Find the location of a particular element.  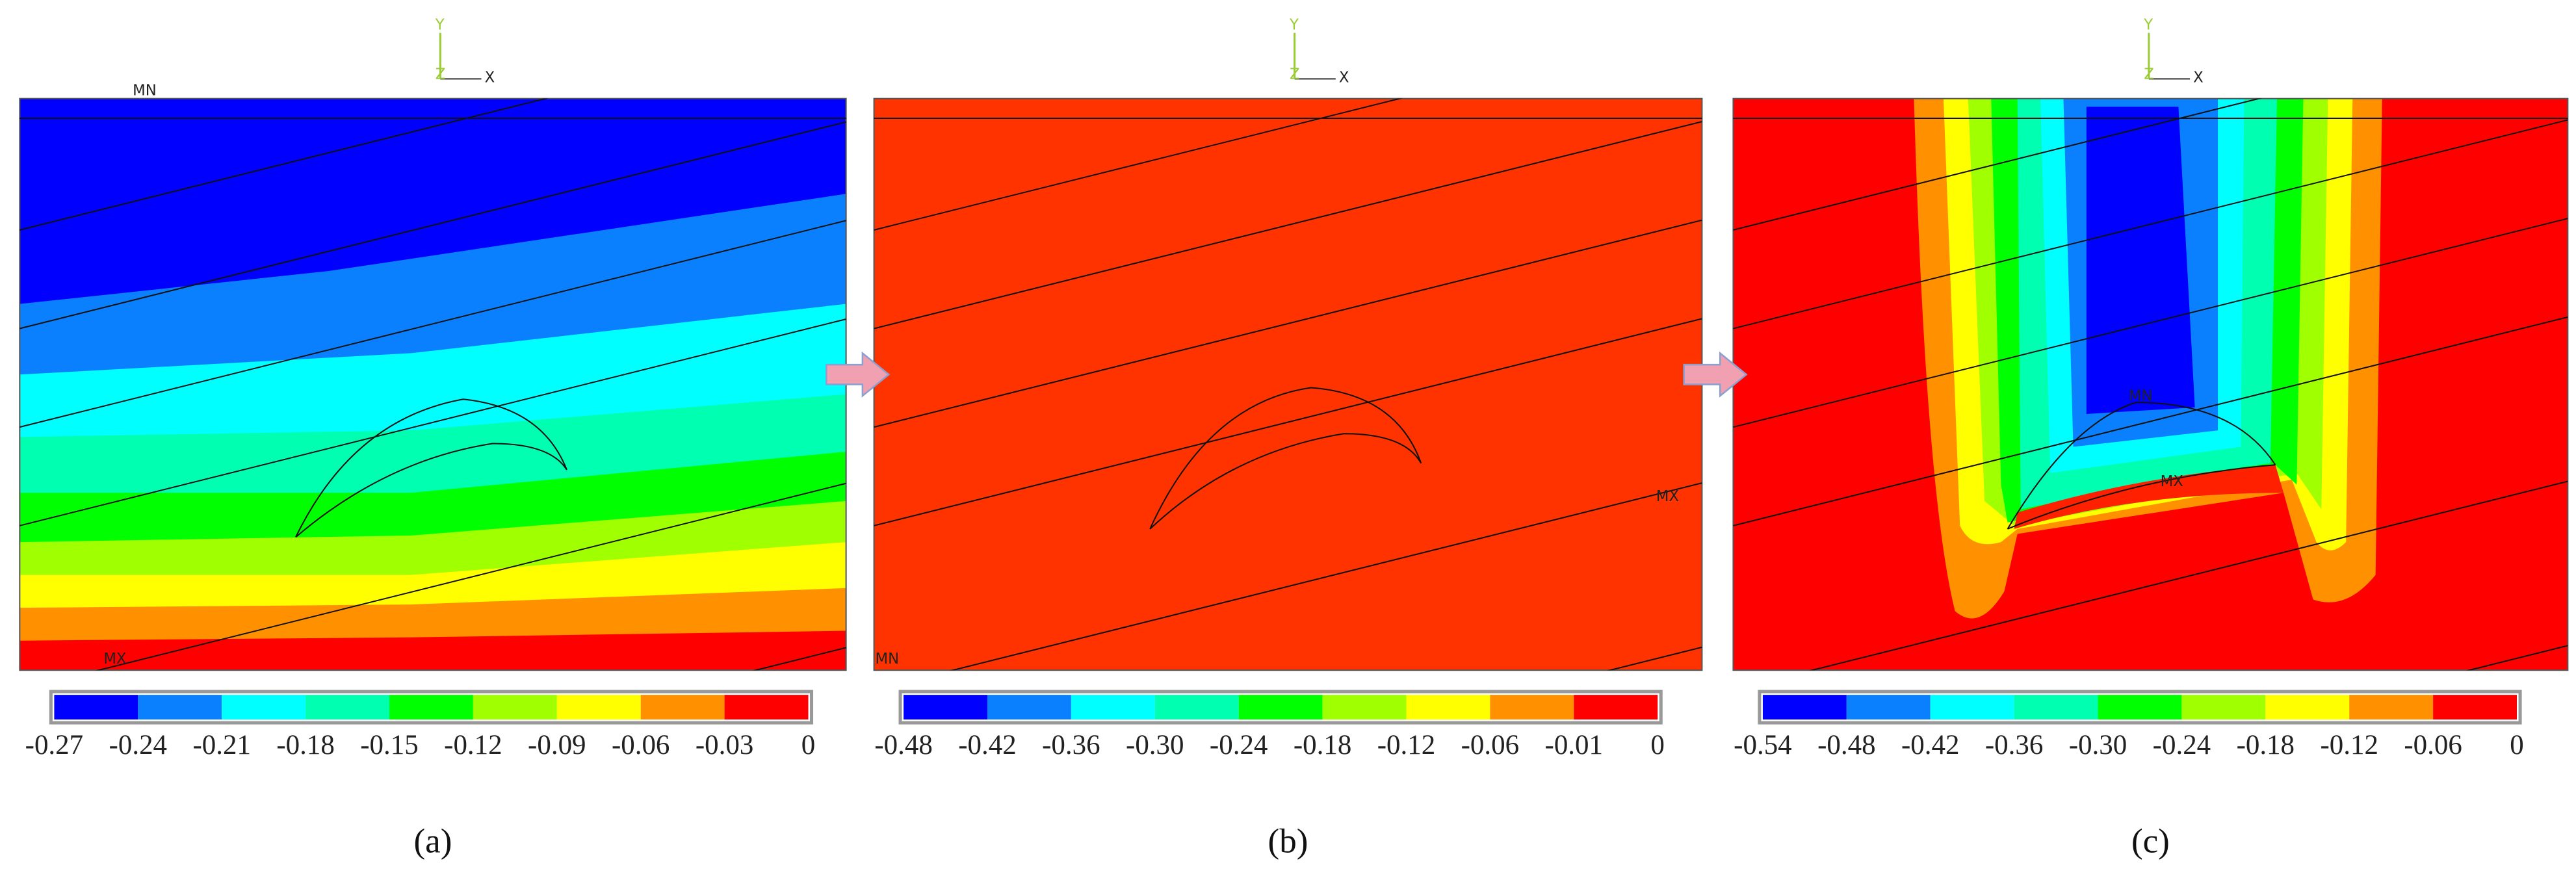

colorbar-tick-label: -0.27 is located at coordinates (54, 745).